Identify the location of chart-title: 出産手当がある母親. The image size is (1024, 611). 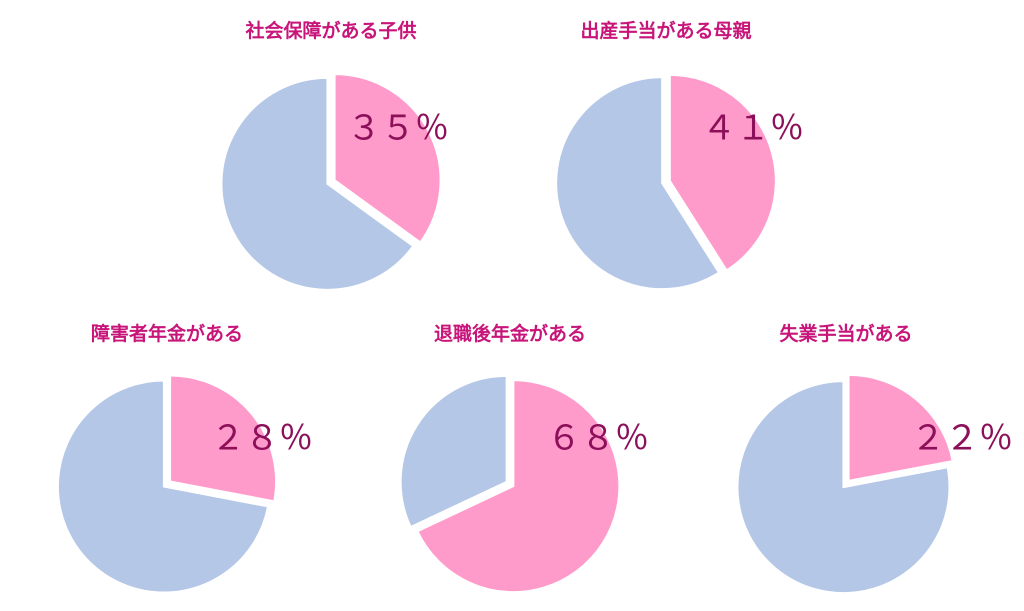
(665, 30).